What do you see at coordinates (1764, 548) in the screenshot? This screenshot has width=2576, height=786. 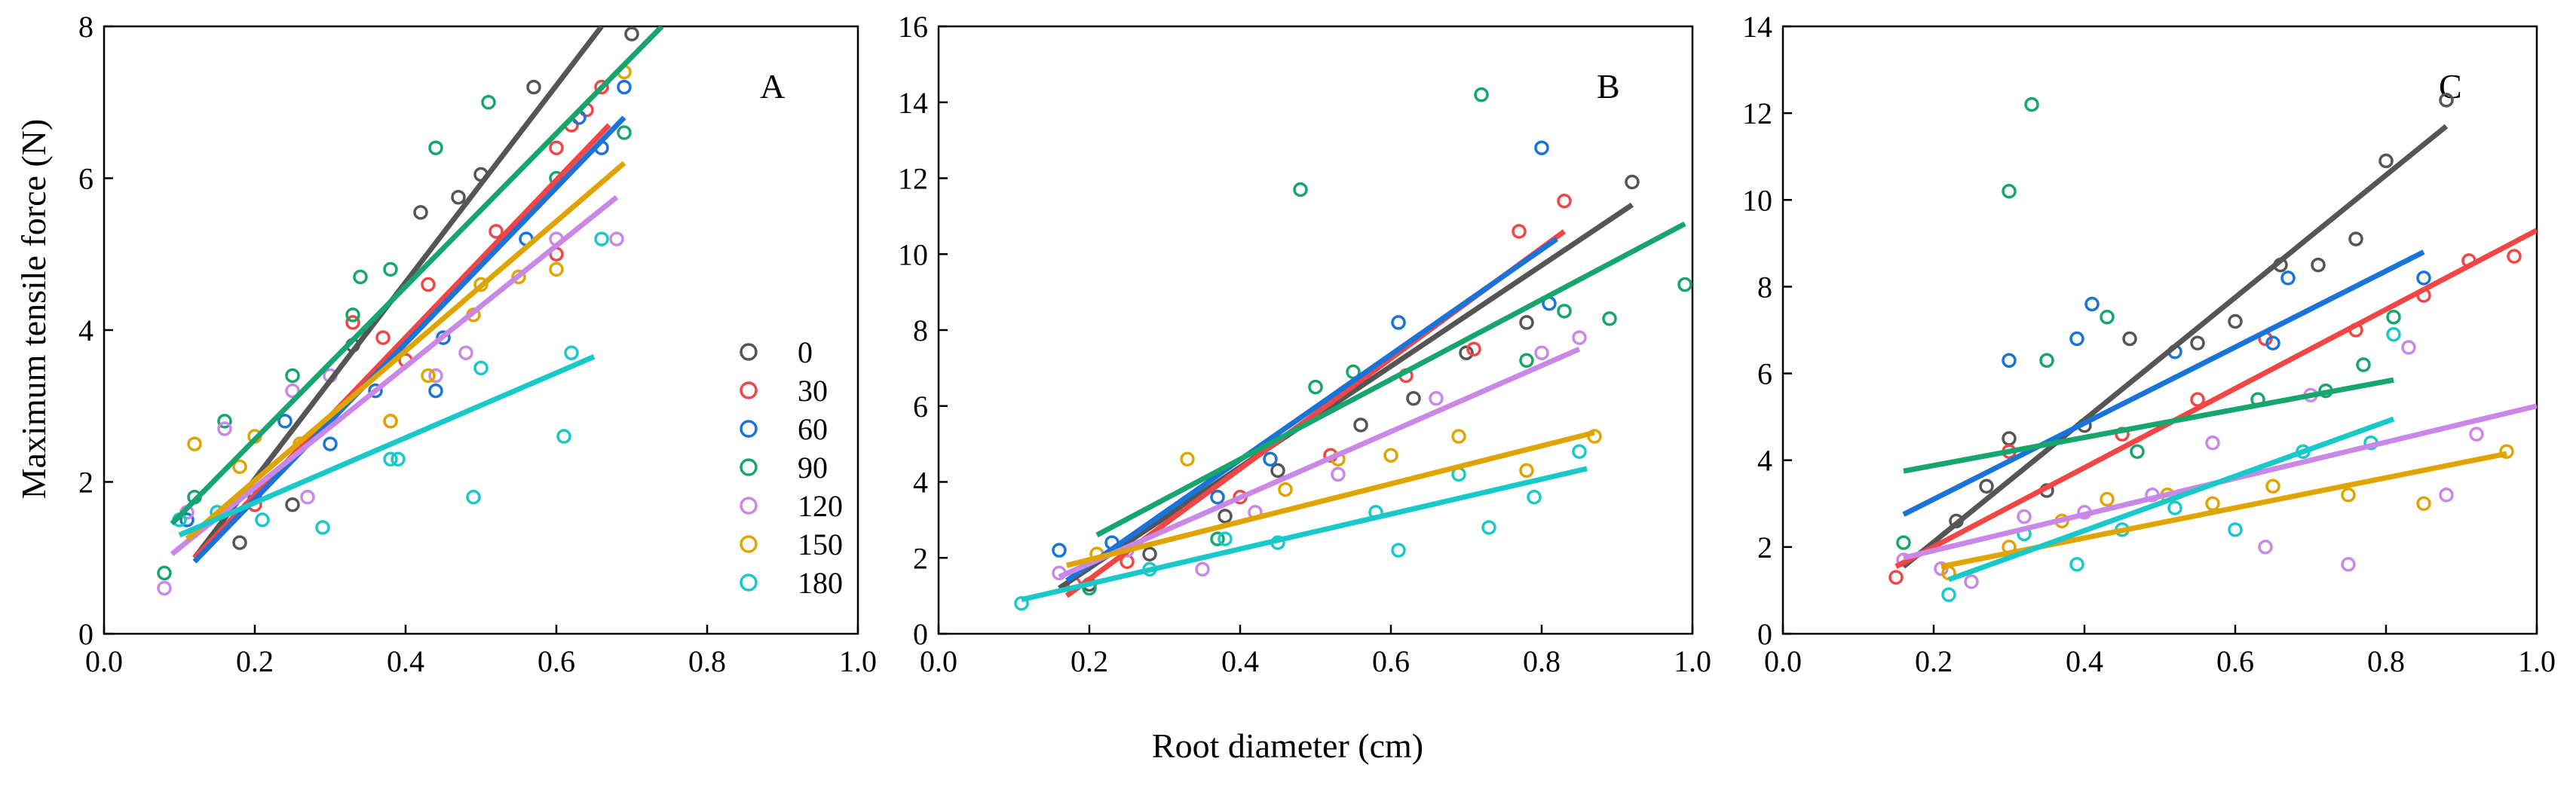 I see `y-tick-label: 2` at bounding box center [1764, 548].